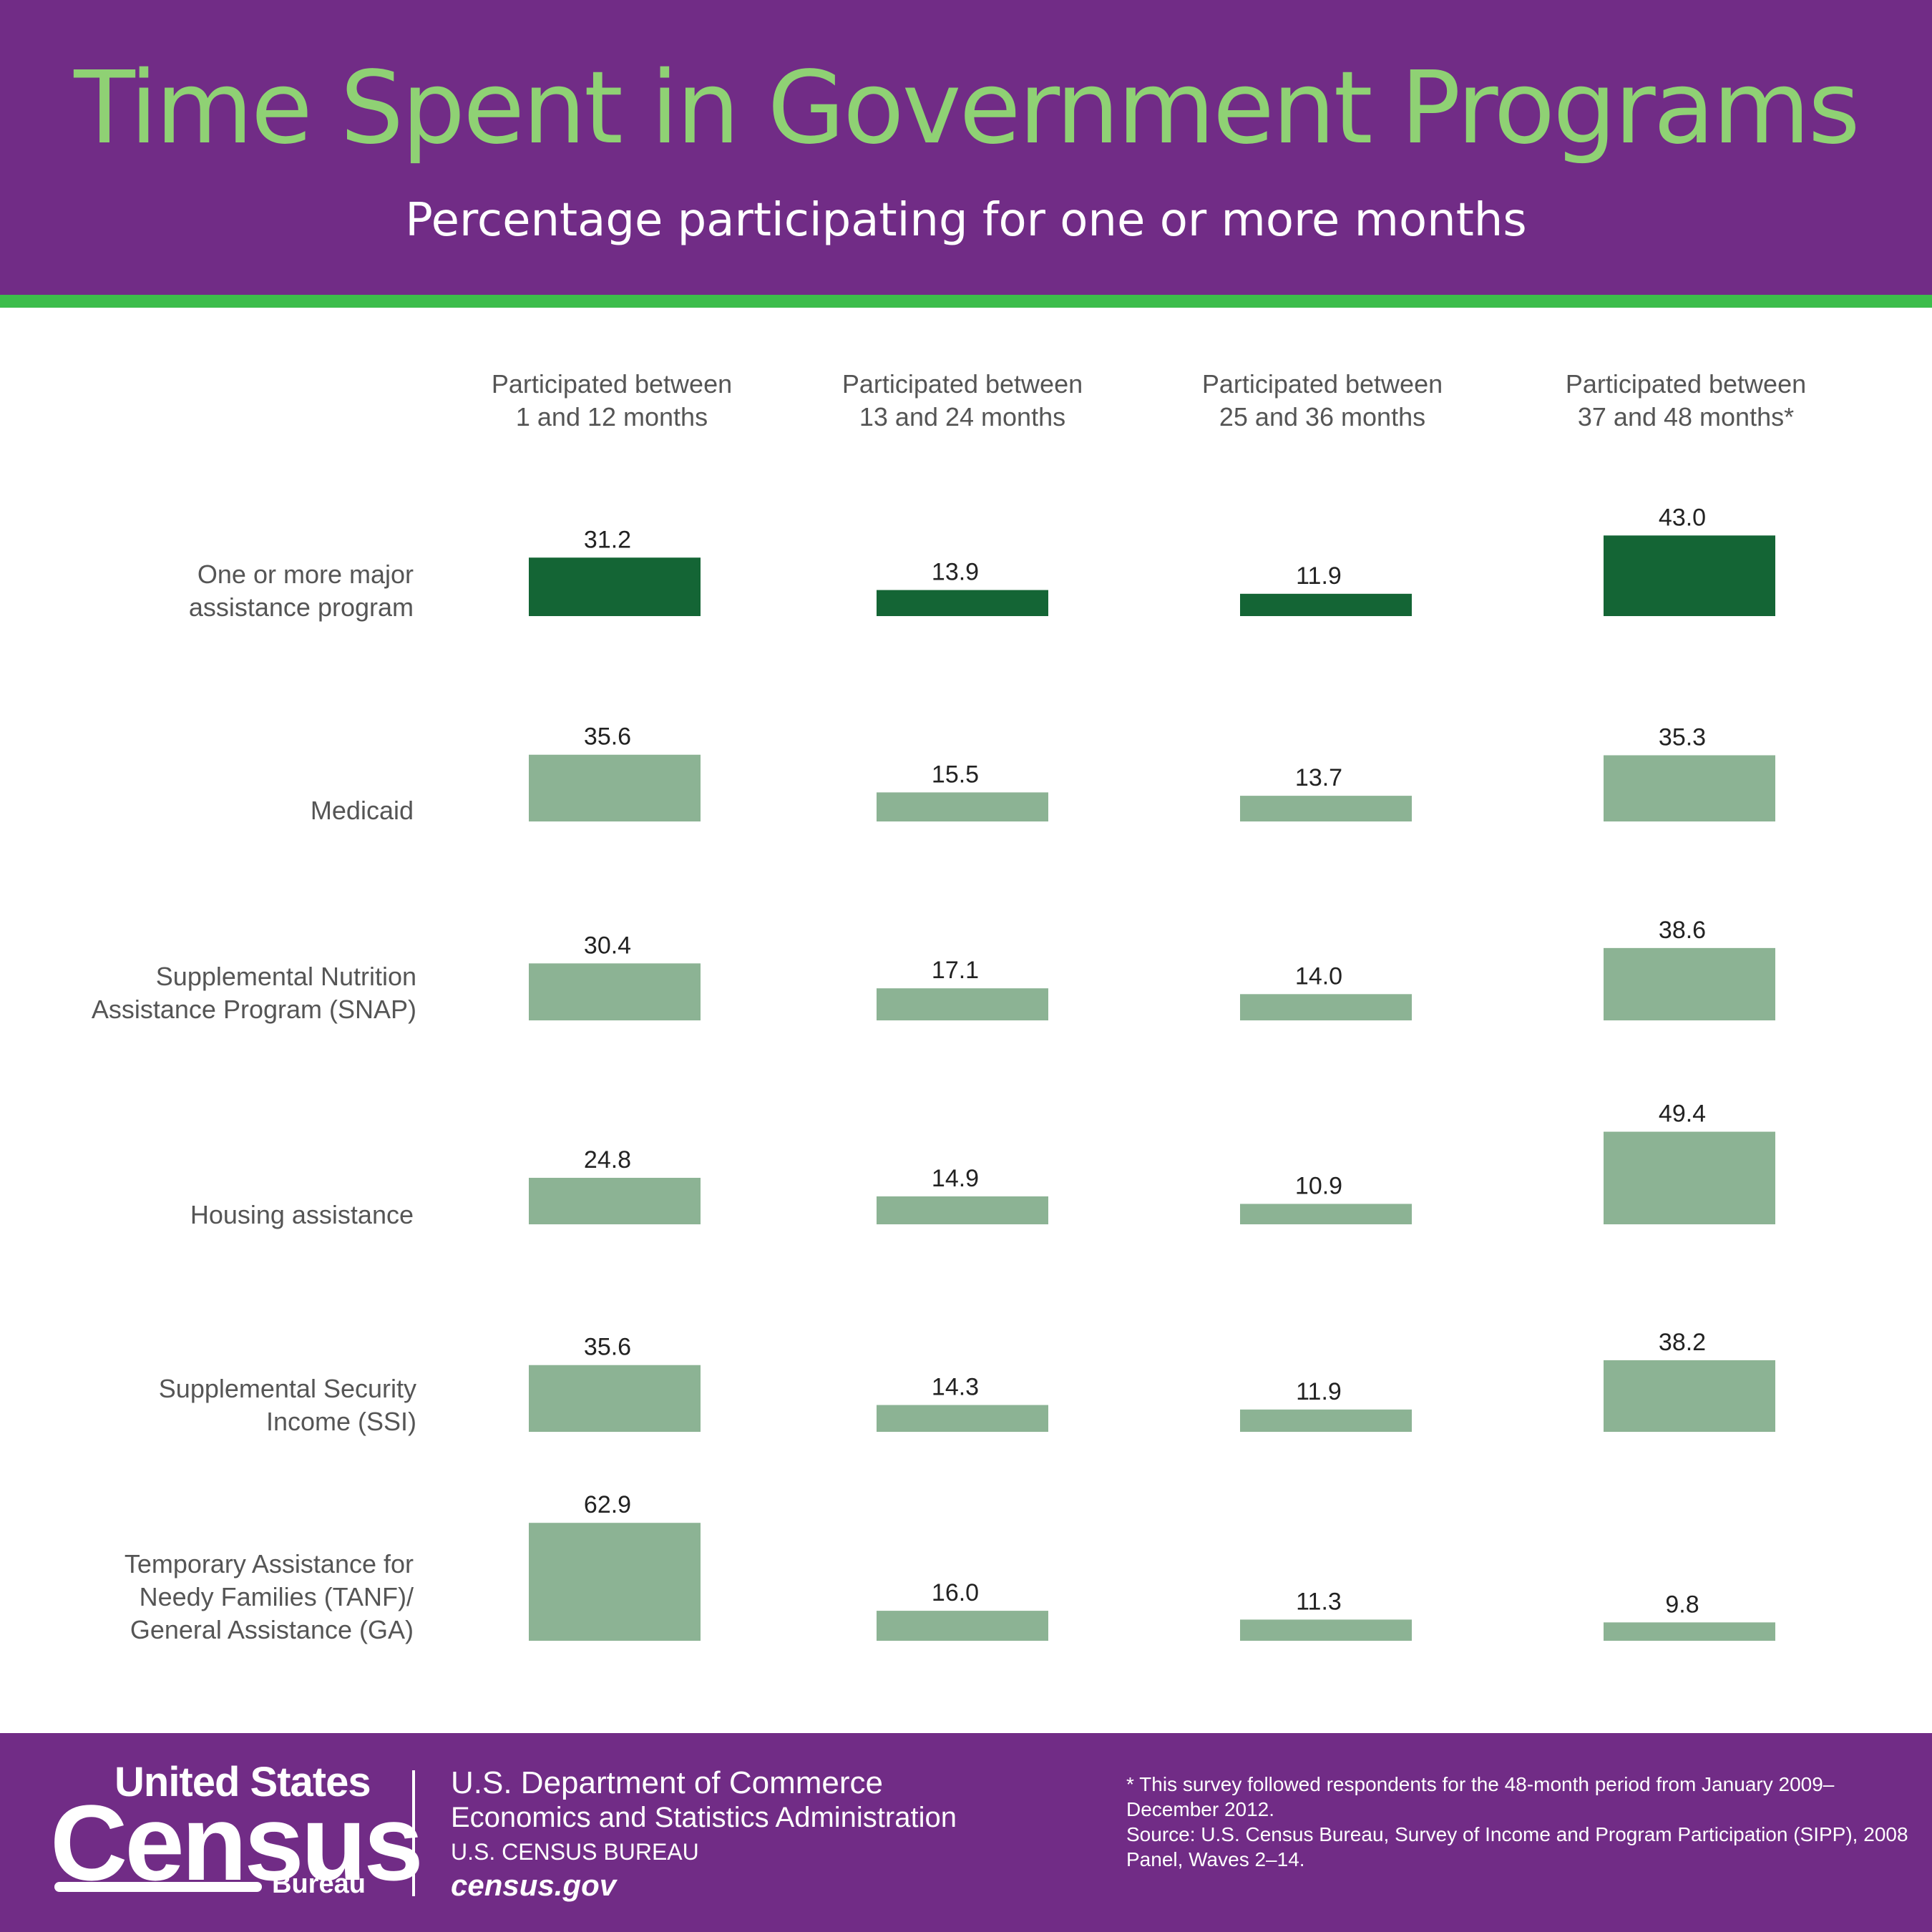  I want to click on bar-r4-c0, so click(615, 1398).